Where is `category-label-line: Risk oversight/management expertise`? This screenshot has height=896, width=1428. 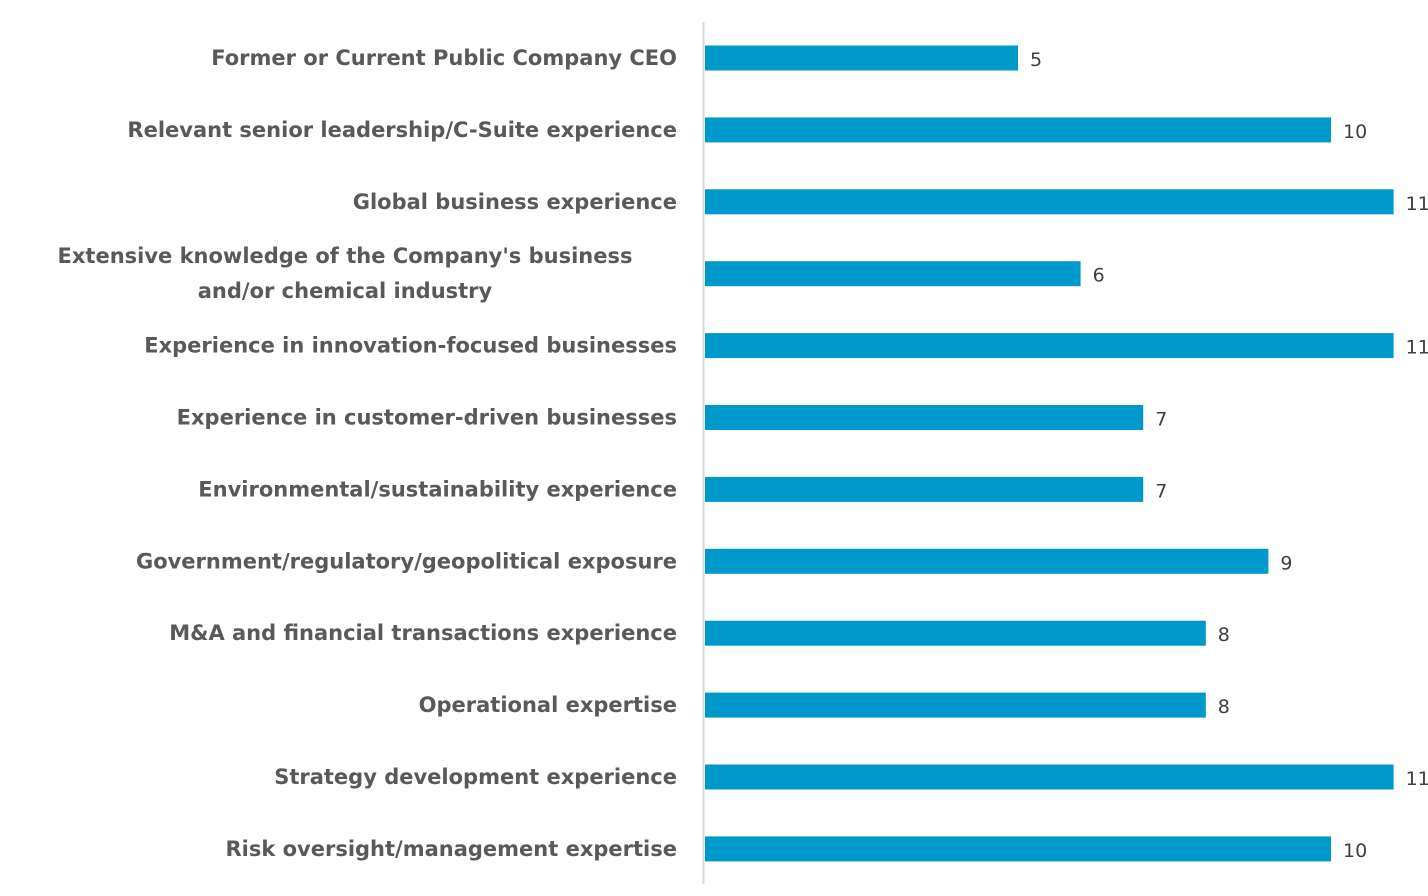
category-label-line: Risk oversight/management expertise is located at coordinates (451, 849).